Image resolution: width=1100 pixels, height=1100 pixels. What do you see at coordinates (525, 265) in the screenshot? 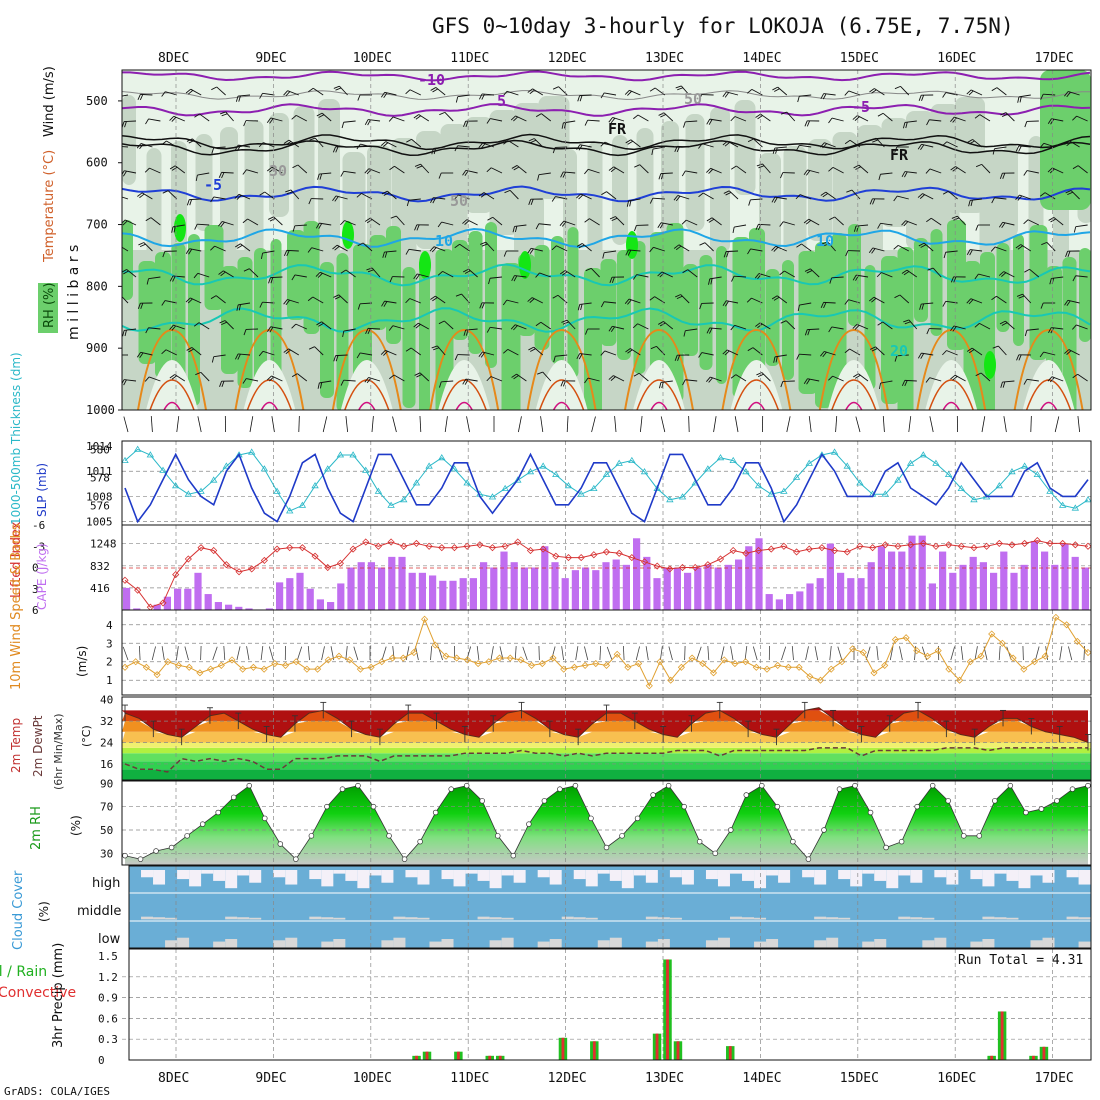
I see `rh-saturated-spot` at bounding box center [525, 265].